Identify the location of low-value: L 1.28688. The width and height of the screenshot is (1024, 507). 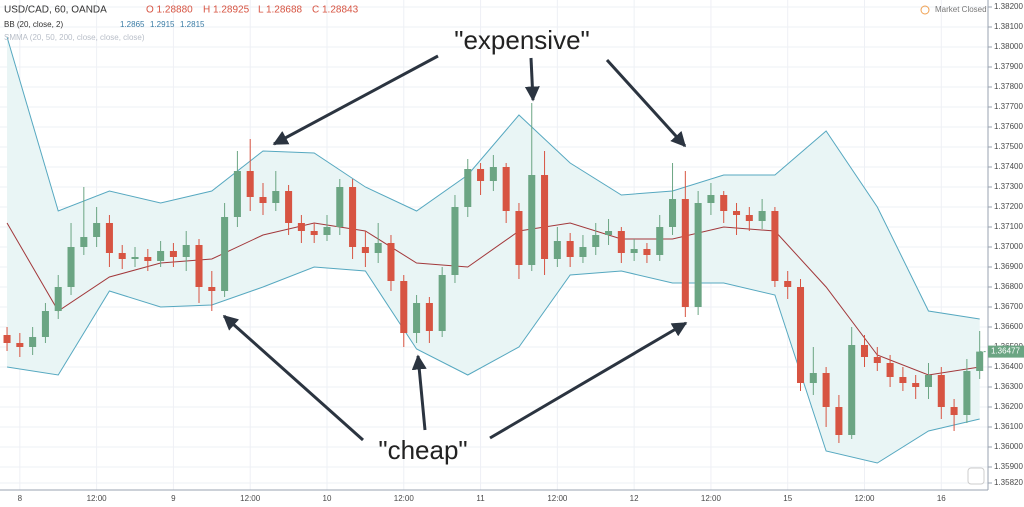
(280, 10).